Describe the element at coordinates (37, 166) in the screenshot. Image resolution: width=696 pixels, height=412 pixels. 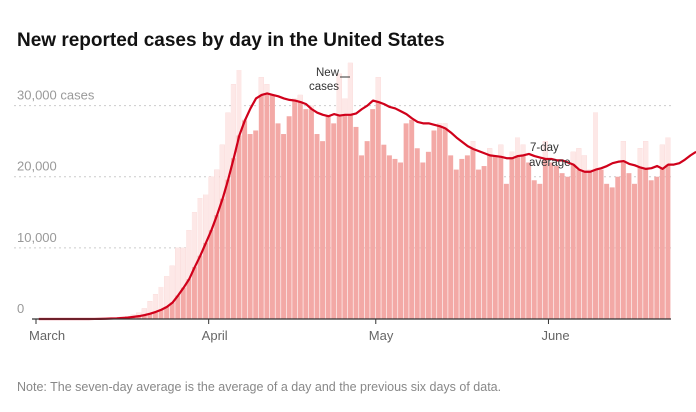
I see `y-tick-label: 20,000` at that location.